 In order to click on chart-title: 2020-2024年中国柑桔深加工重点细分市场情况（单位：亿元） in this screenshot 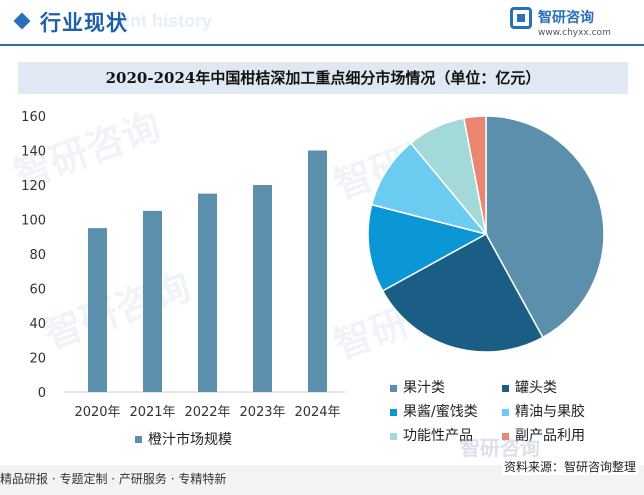, I will do `click(323, 78)`.